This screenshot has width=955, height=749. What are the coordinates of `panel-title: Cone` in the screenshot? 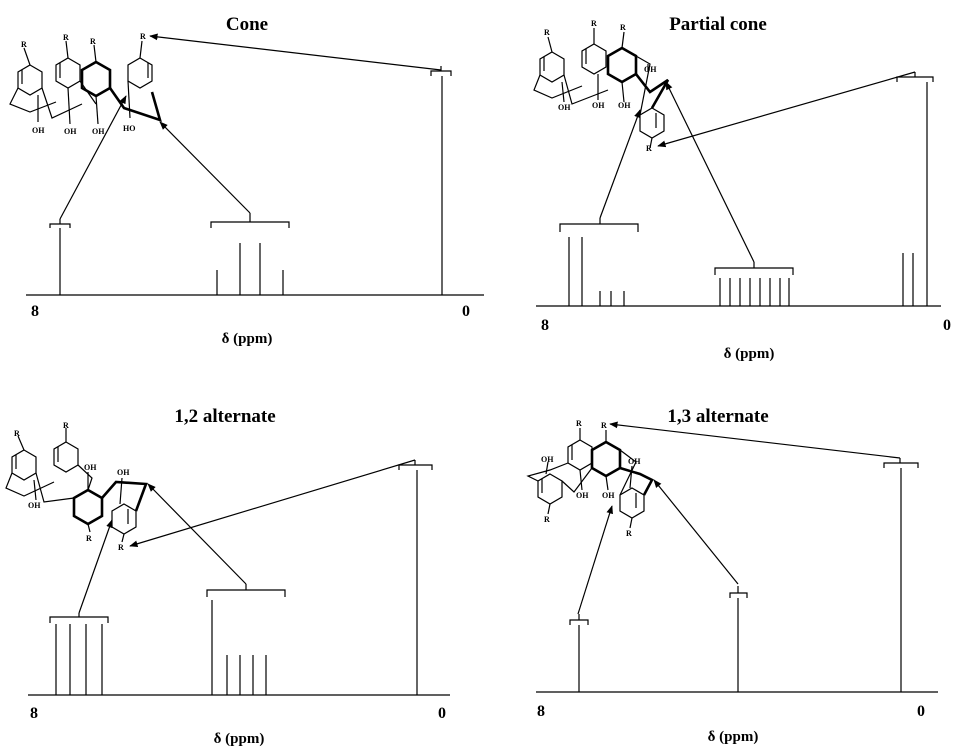 It's located at (247, 24).